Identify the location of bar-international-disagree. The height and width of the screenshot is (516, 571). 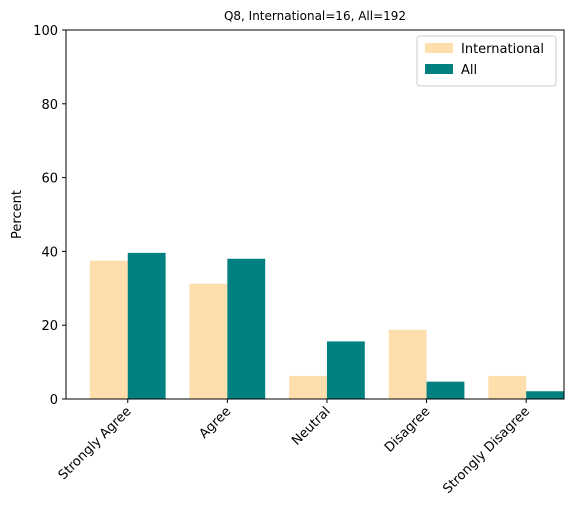
(407, 364).